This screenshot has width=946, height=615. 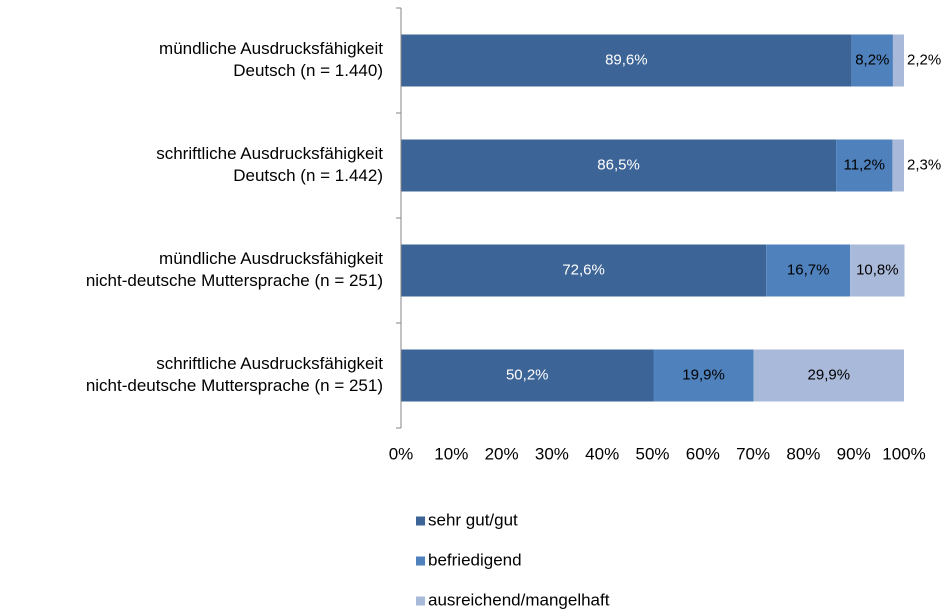 I want to click on x-tick-label: 40%, so click(x=602, y=453).